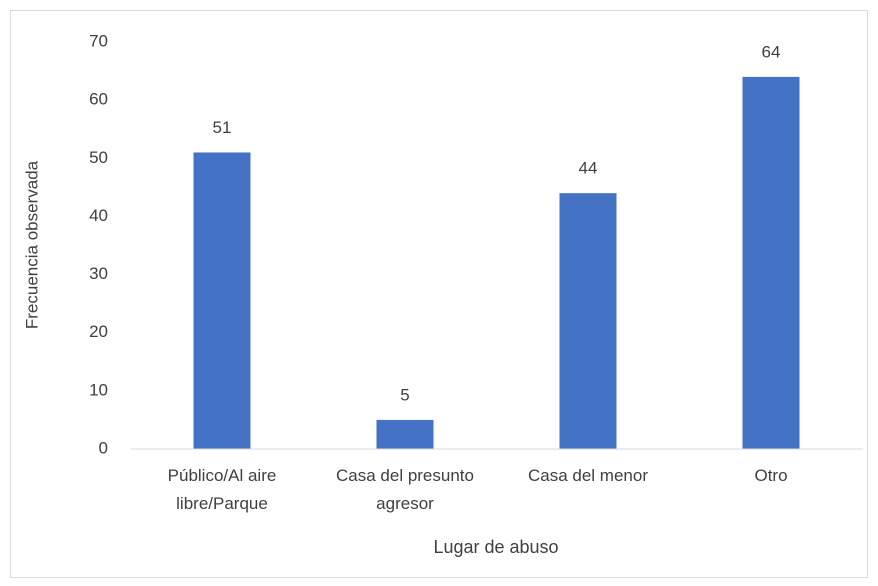 The height and width of the screenshot is (586, 878). Describe the element at coordinates (404, 394) in the screenshot. I see `data-label: 5` at that location.